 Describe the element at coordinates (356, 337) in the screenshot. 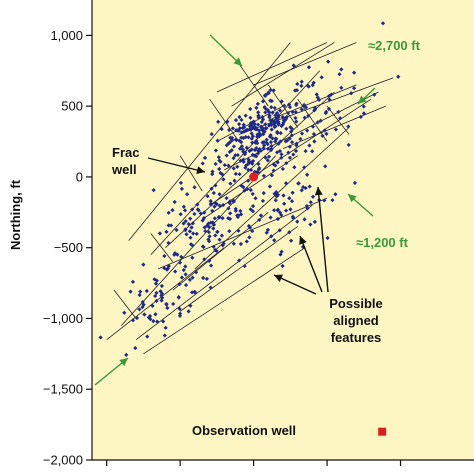

I see `aligned-features-label-line3: features` at that location.